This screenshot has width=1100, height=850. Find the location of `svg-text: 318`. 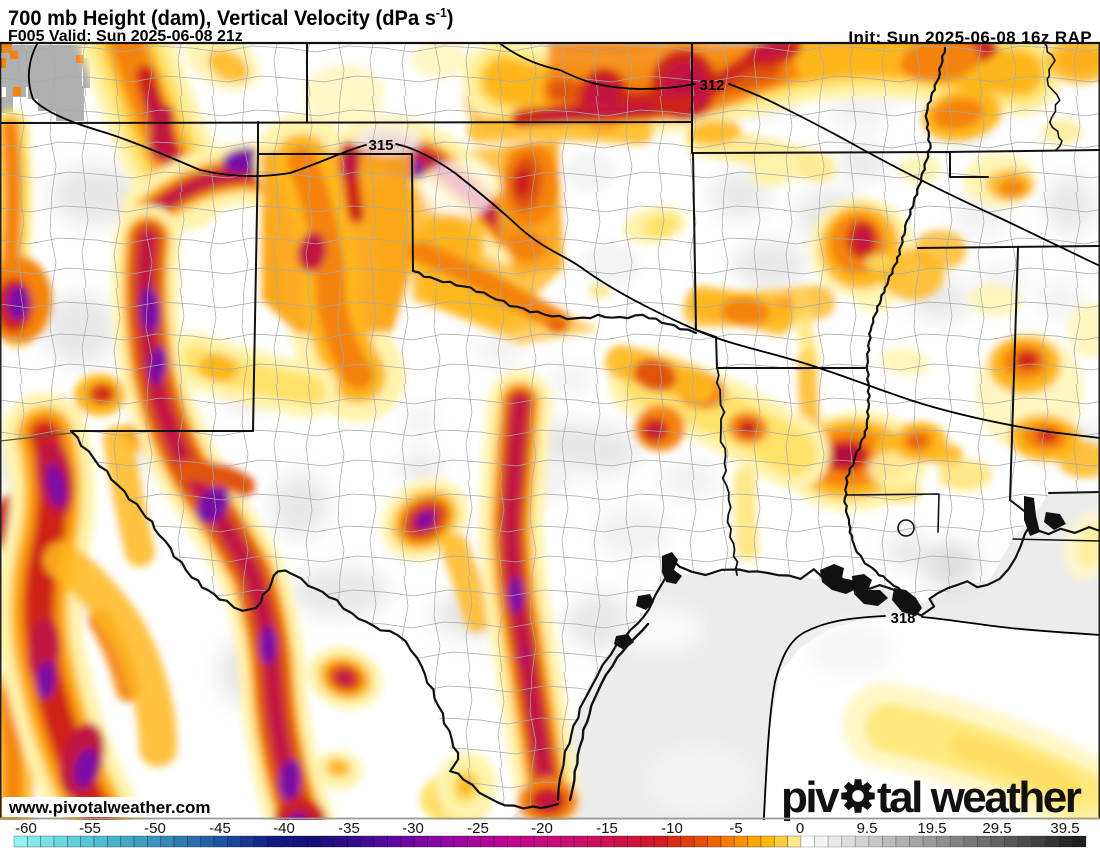

svg-text: 318 is located at coordinates (902, 618).